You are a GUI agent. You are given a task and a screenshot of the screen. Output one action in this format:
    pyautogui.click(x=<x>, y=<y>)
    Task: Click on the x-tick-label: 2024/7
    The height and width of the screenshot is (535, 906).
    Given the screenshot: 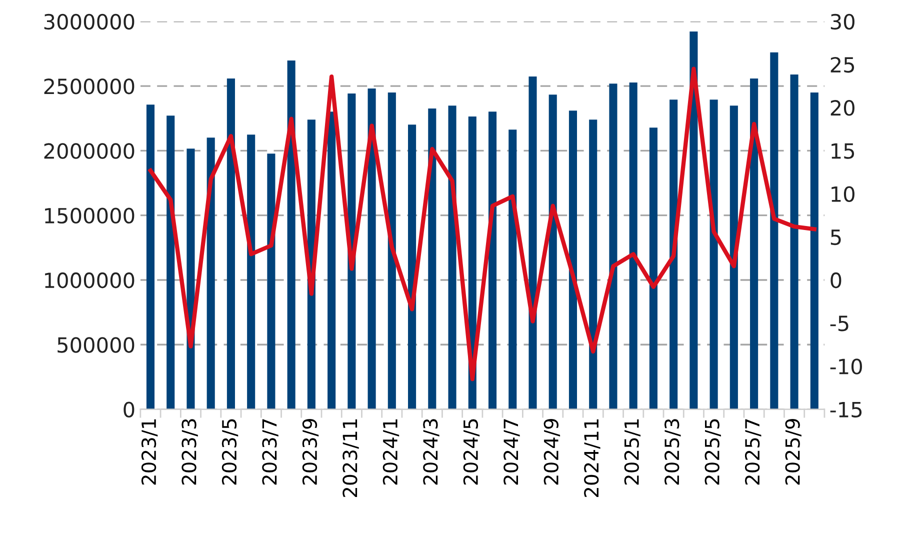 What is the action you would take?
    pyautogui.click(x=512, y=452)
    